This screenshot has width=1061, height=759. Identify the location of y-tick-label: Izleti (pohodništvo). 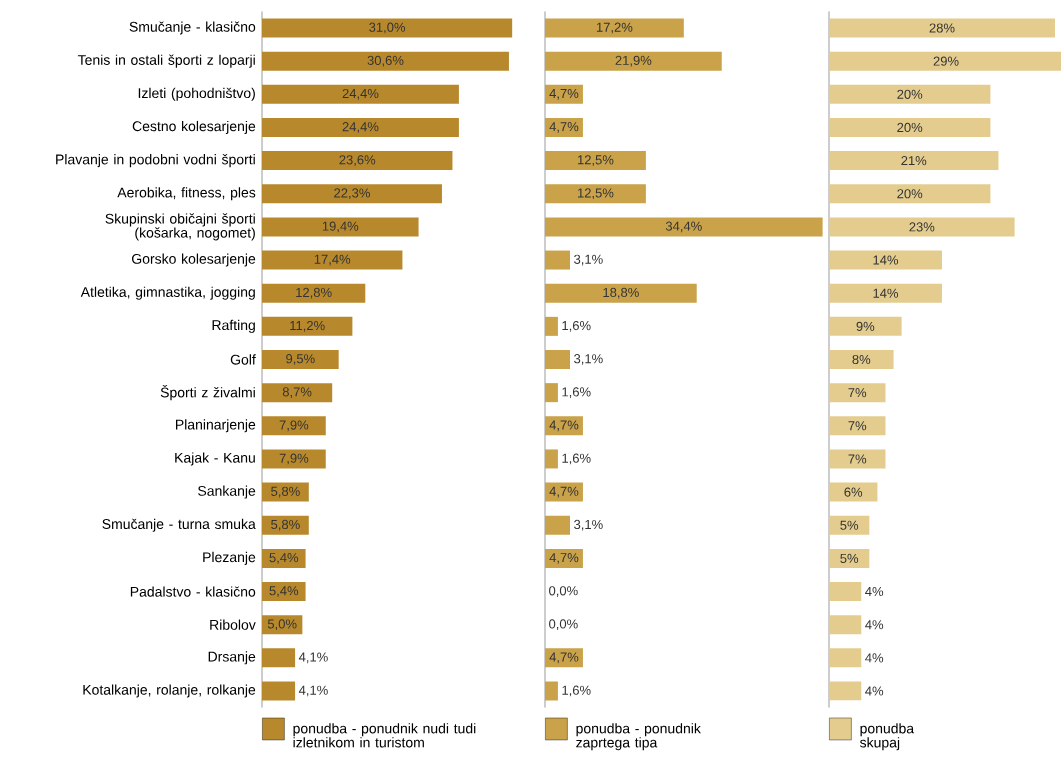
(196, 94).